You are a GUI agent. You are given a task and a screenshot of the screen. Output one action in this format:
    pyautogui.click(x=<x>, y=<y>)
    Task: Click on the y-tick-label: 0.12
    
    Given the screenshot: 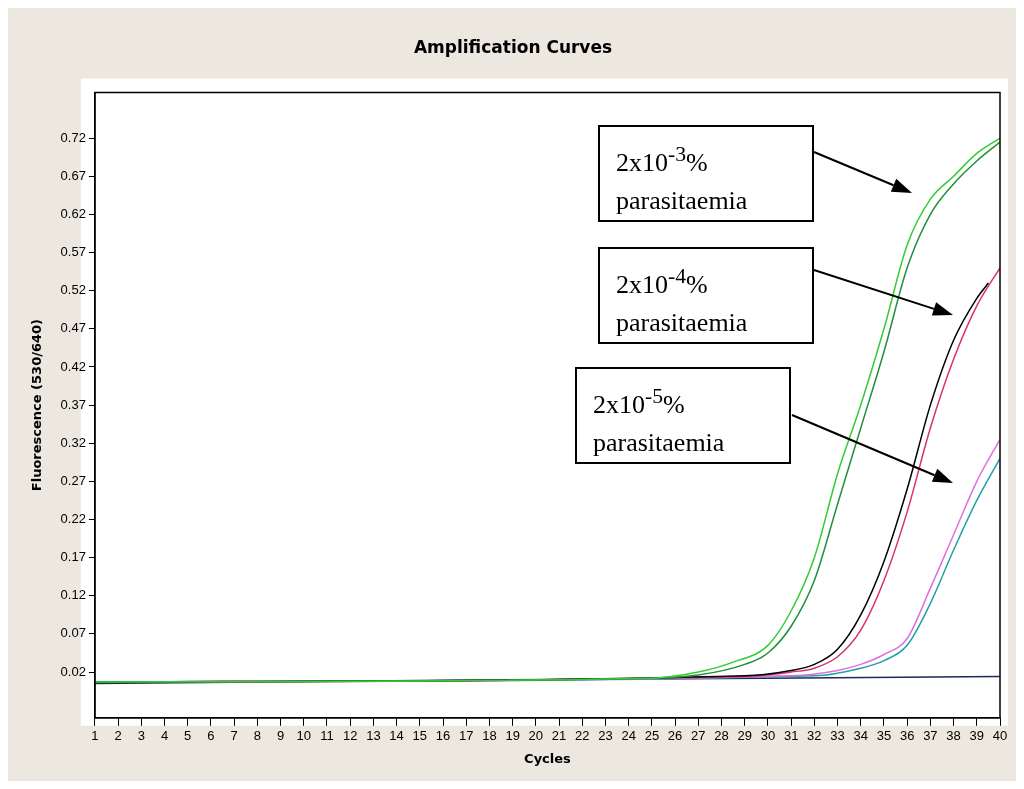 What is the action you would take?
    pyautogui.click(x=73, y=595)
    